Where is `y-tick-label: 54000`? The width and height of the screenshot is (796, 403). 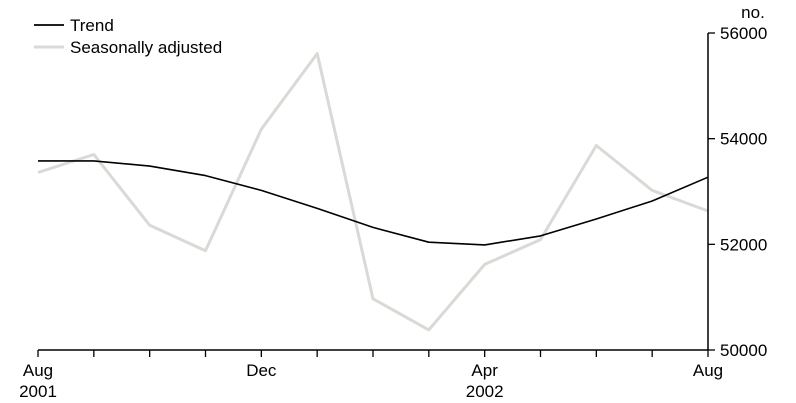 y-tick-label: 54000 is located at coordinates (743, 139).